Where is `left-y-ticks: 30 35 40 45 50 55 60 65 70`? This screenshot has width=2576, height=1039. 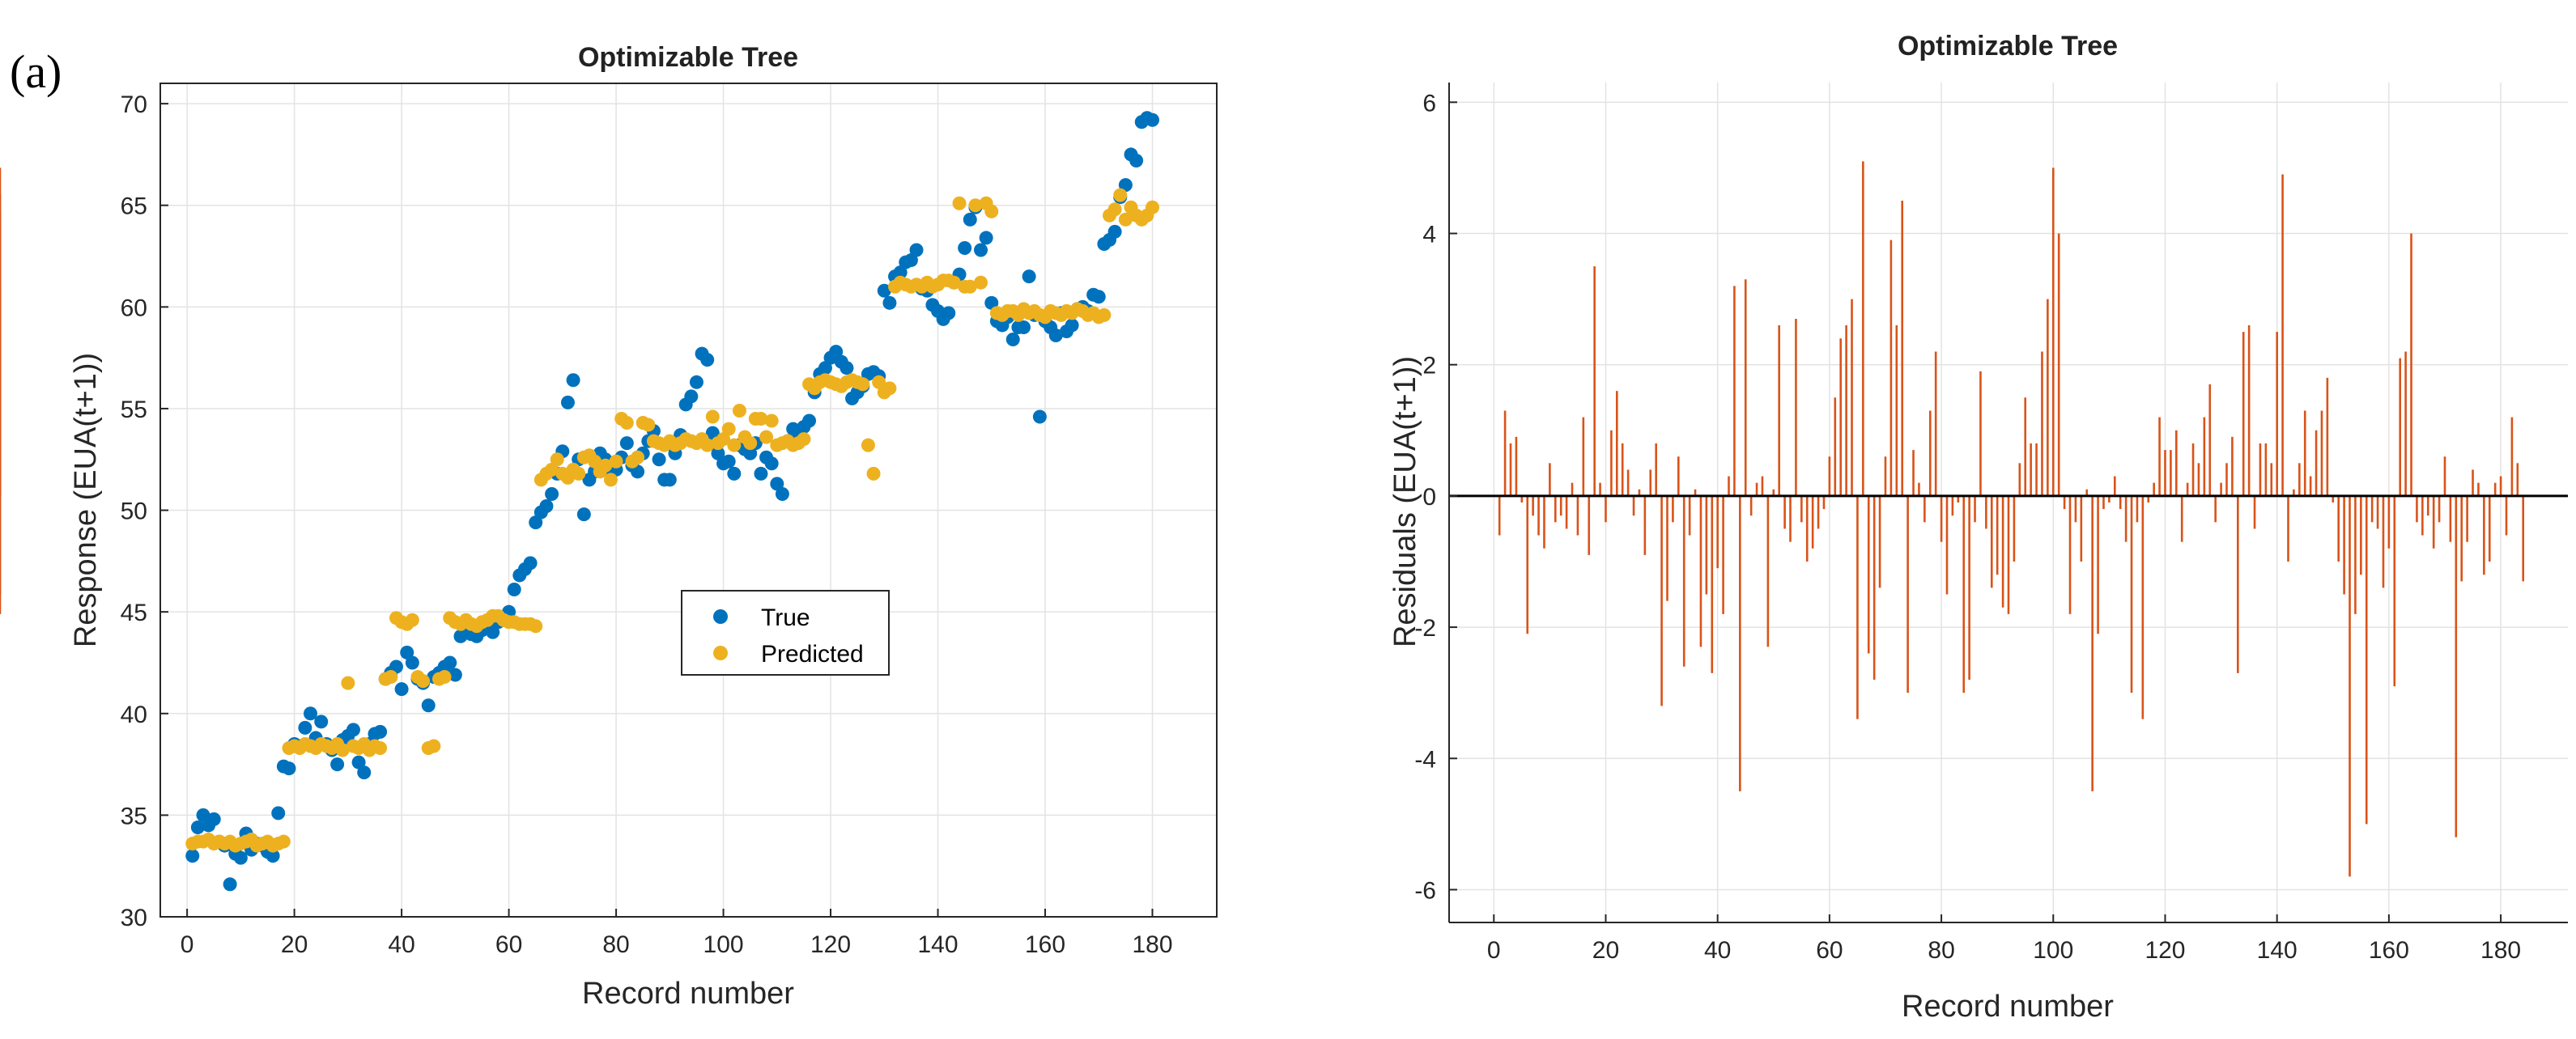 left-y-ticks: 30 35 40 45 50 55 60 65 70 is located at coordinates (144, 511).